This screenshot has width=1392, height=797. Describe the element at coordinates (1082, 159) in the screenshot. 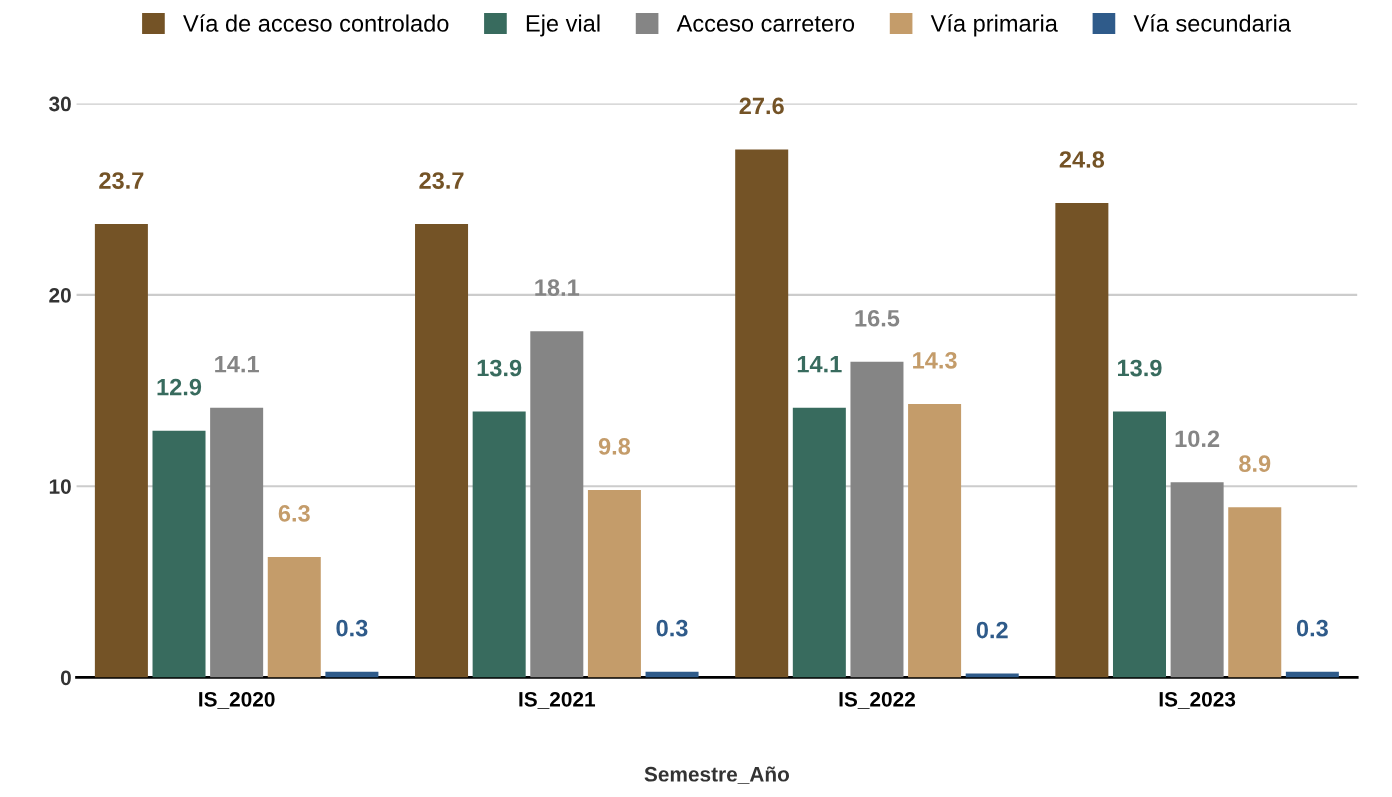

I see `data-label: 24.8` at that location.